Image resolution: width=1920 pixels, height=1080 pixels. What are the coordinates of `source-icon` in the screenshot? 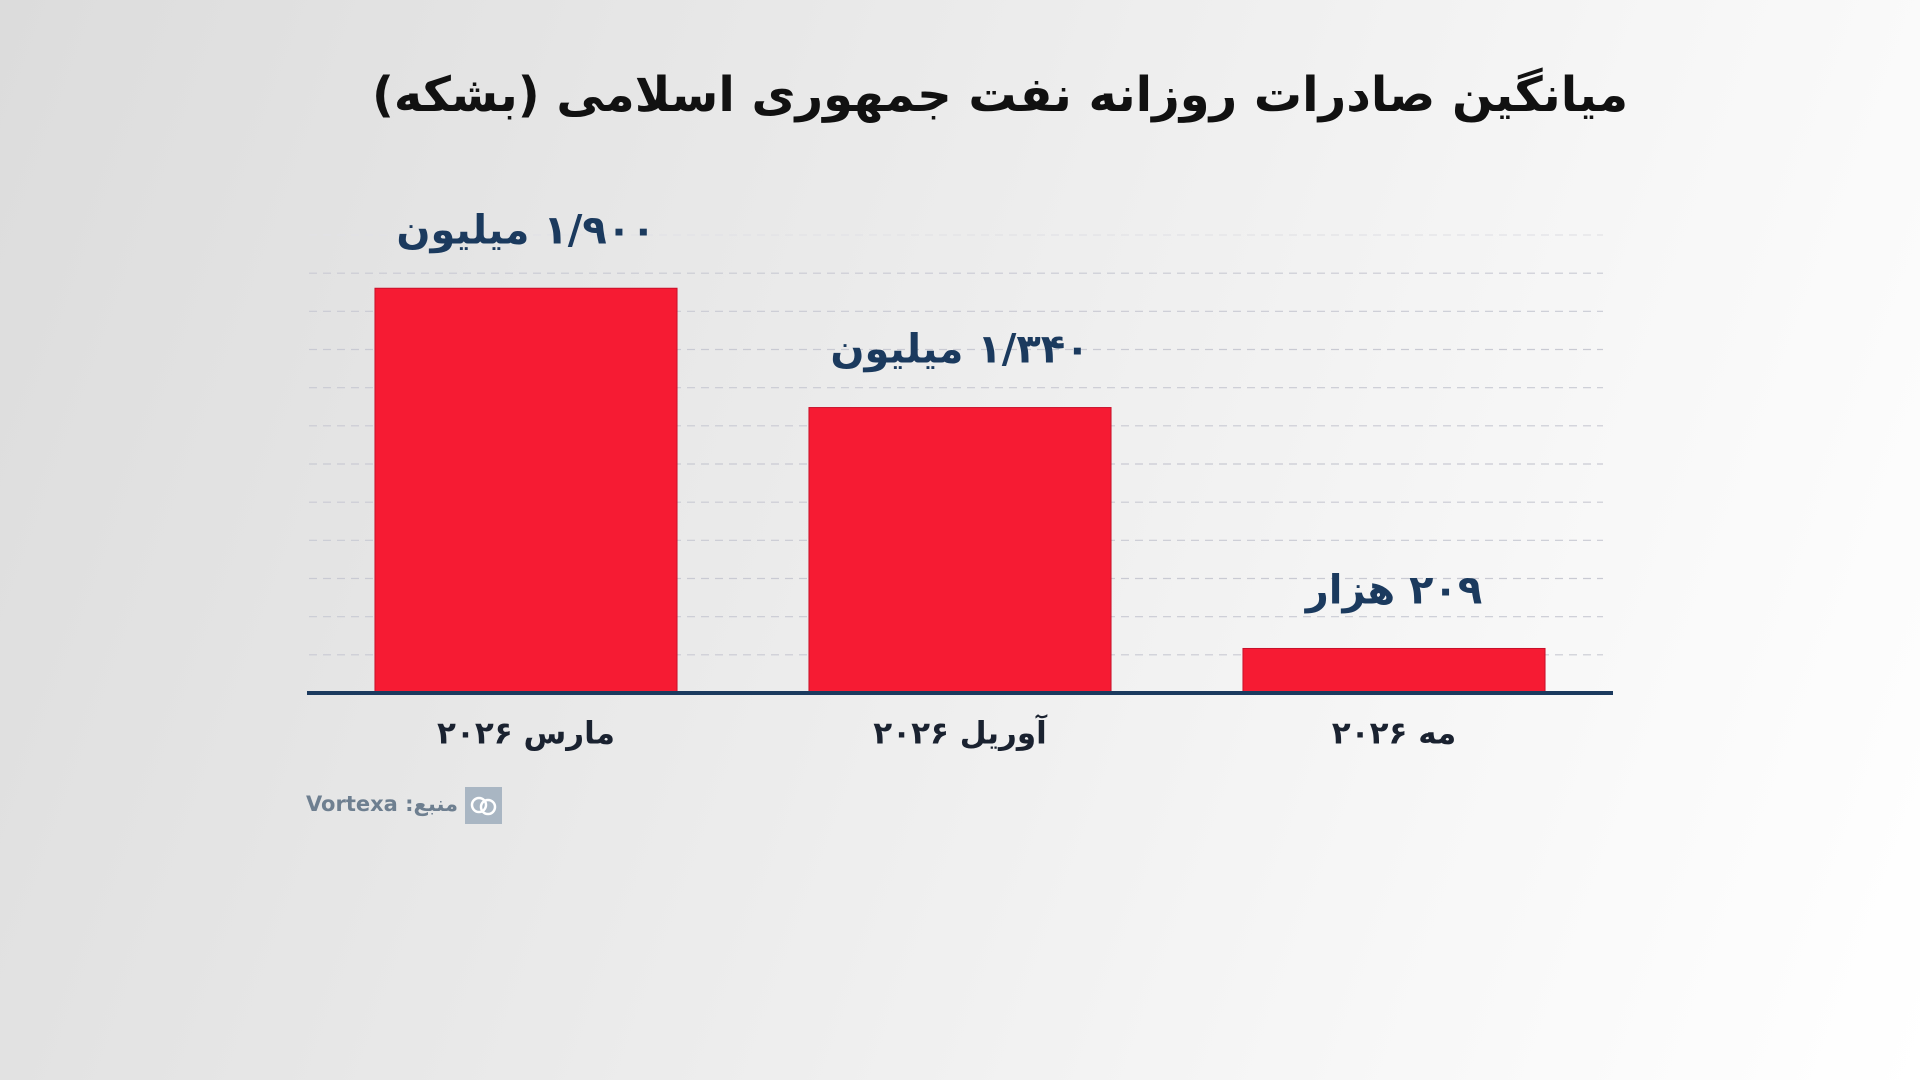 It's located at (483, 805).